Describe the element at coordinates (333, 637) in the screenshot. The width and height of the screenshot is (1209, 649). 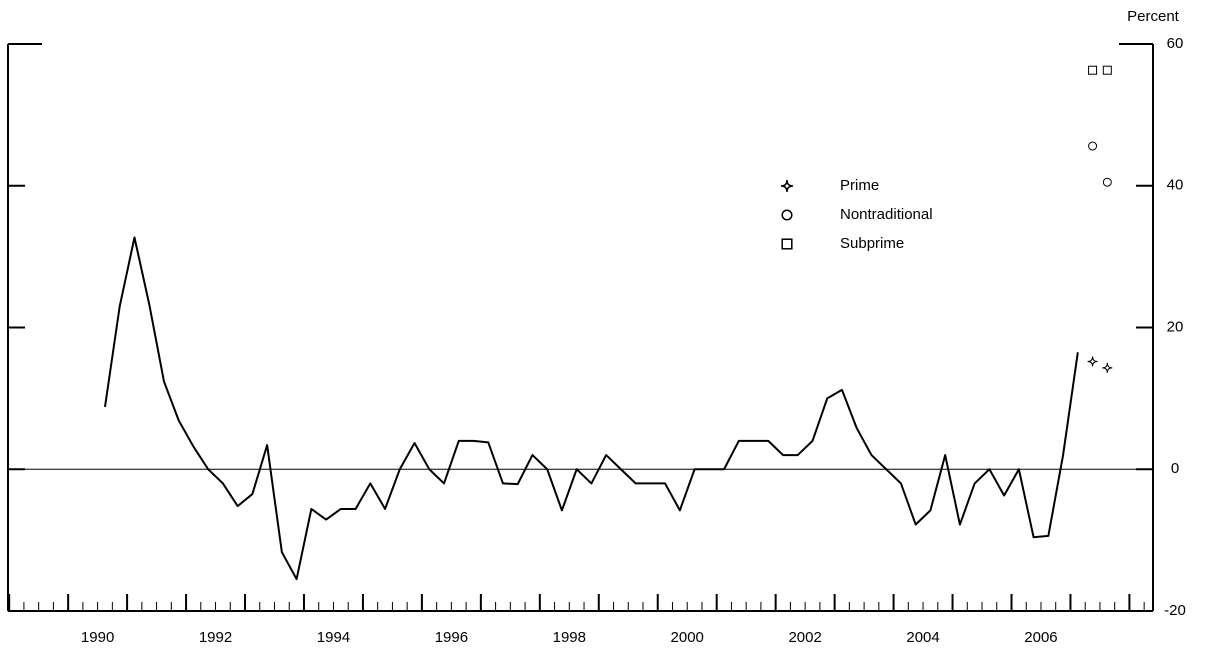
I see `x-tick-label: 1994` at that location.